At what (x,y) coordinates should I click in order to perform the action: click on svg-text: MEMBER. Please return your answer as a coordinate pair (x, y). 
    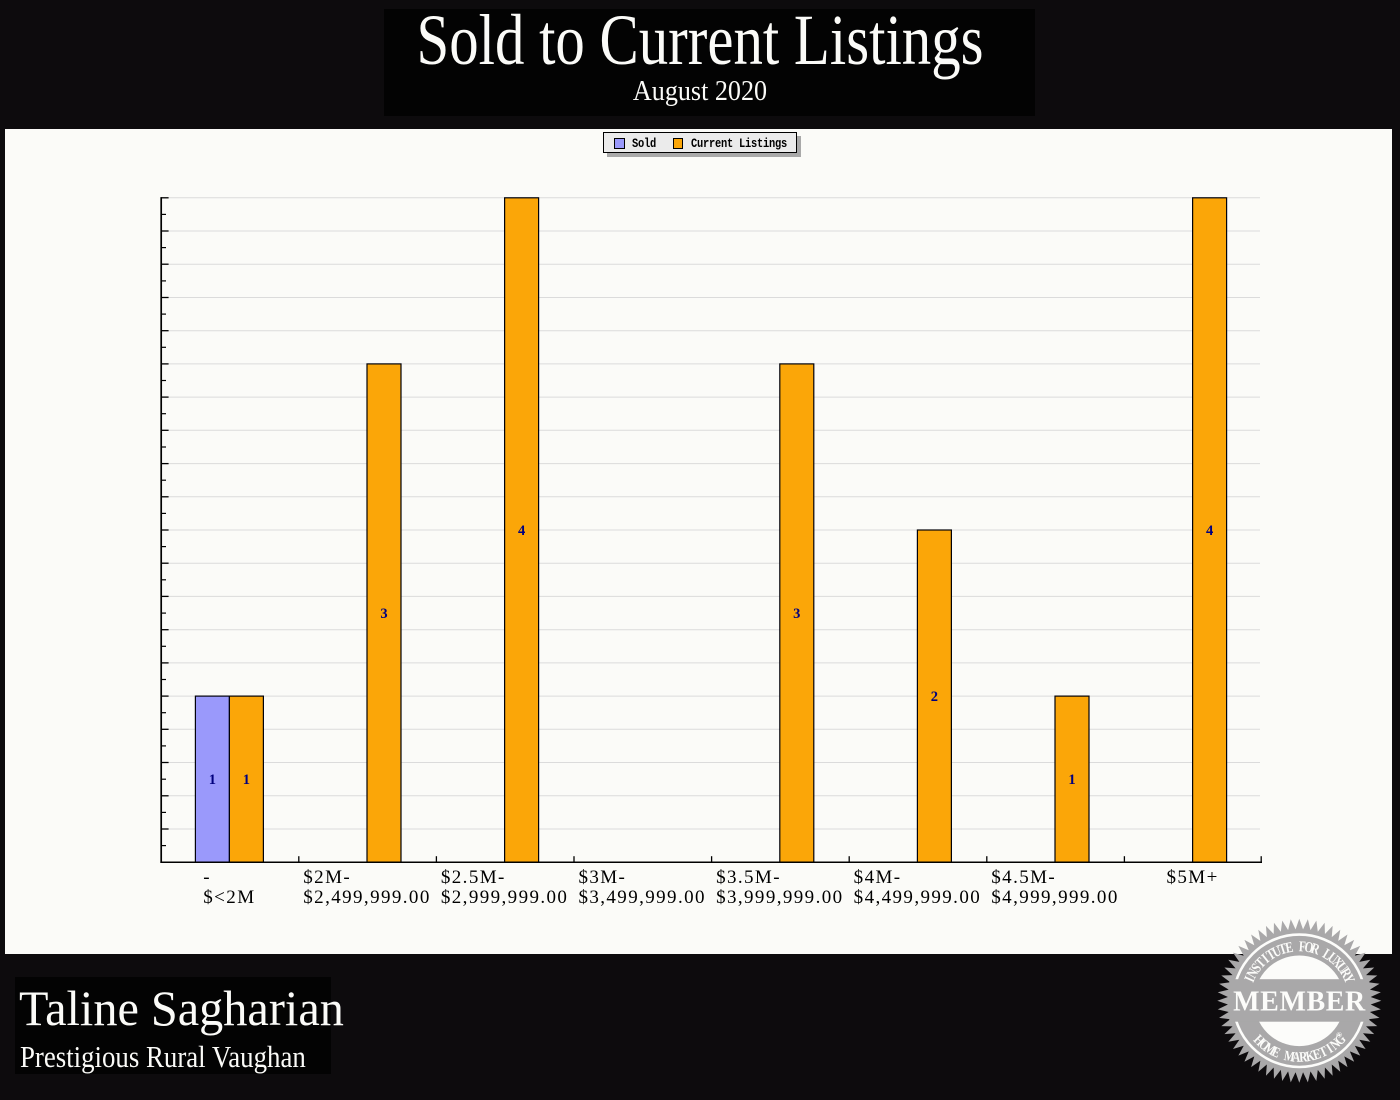
    Looking at the image, I should click on (1299, 1001).